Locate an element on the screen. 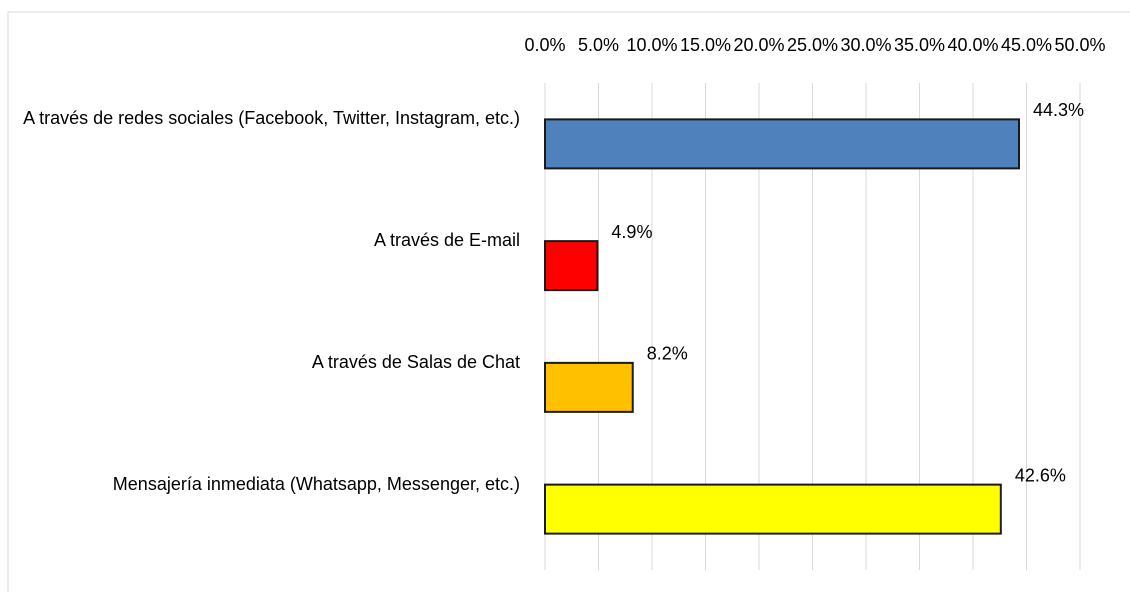  x-tick-label: 25.0% is located at coordinates (812, 45).